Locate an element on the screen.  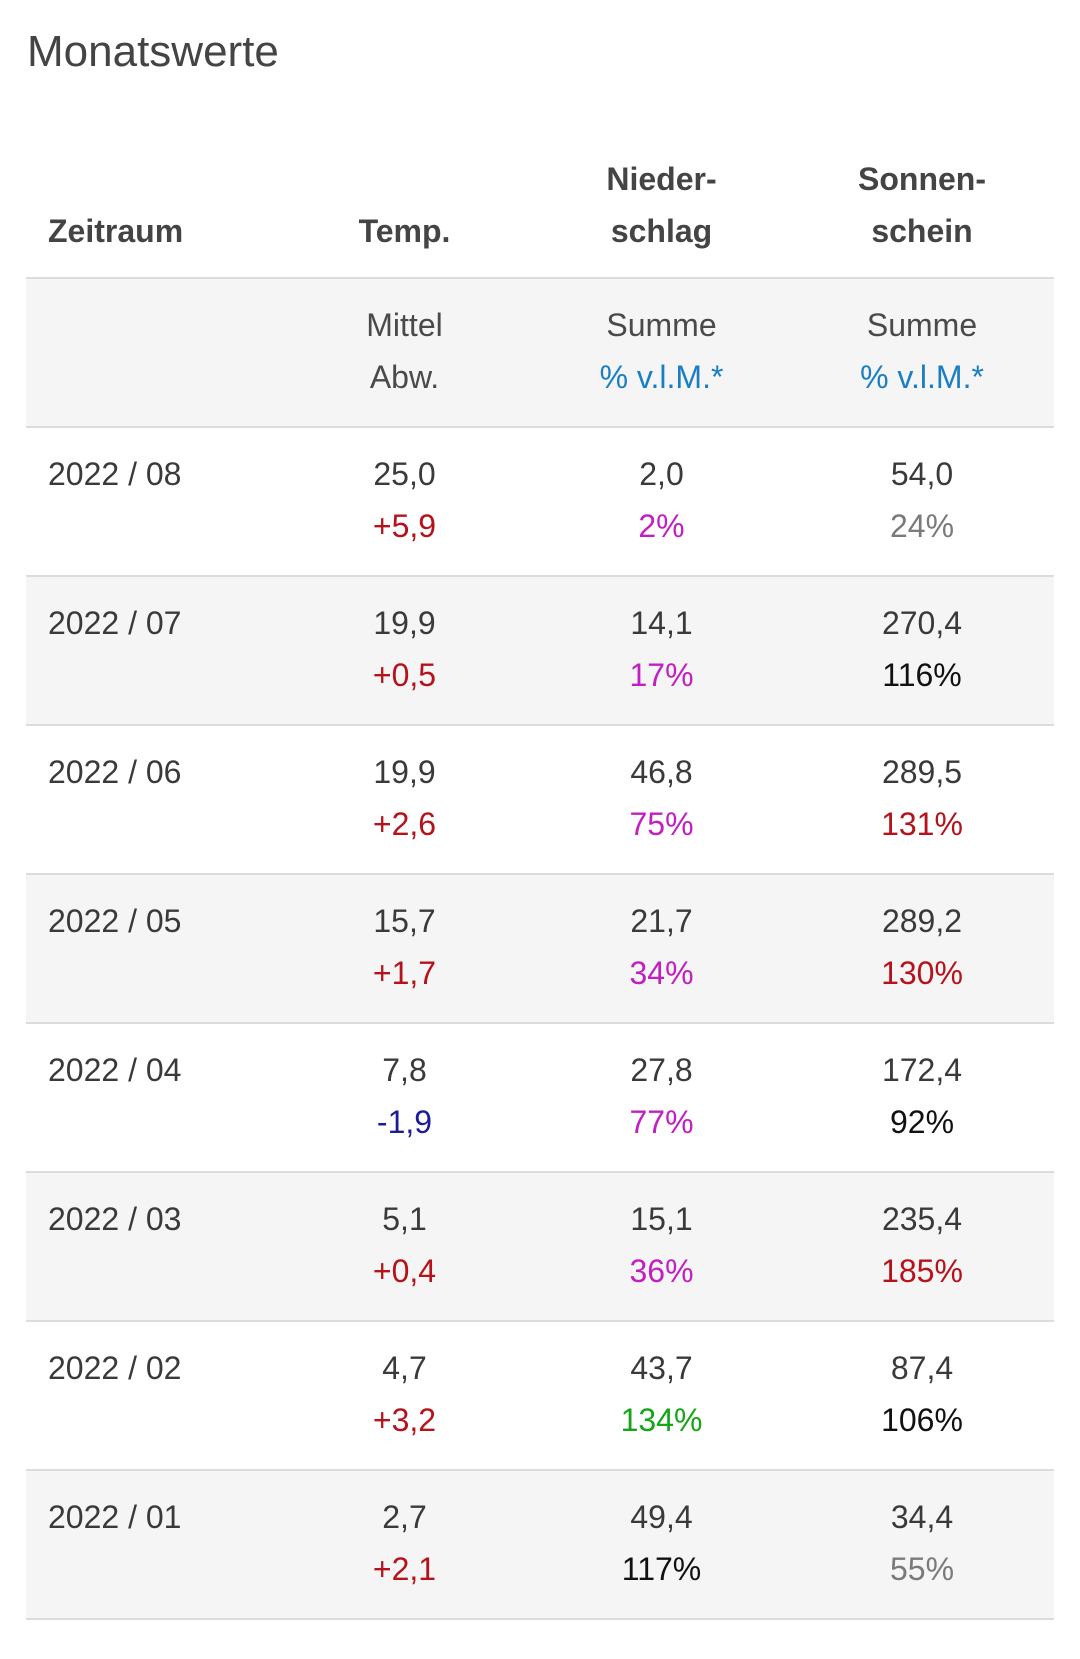
sun-percent-value: 116% is located at coordinates (922, 675).